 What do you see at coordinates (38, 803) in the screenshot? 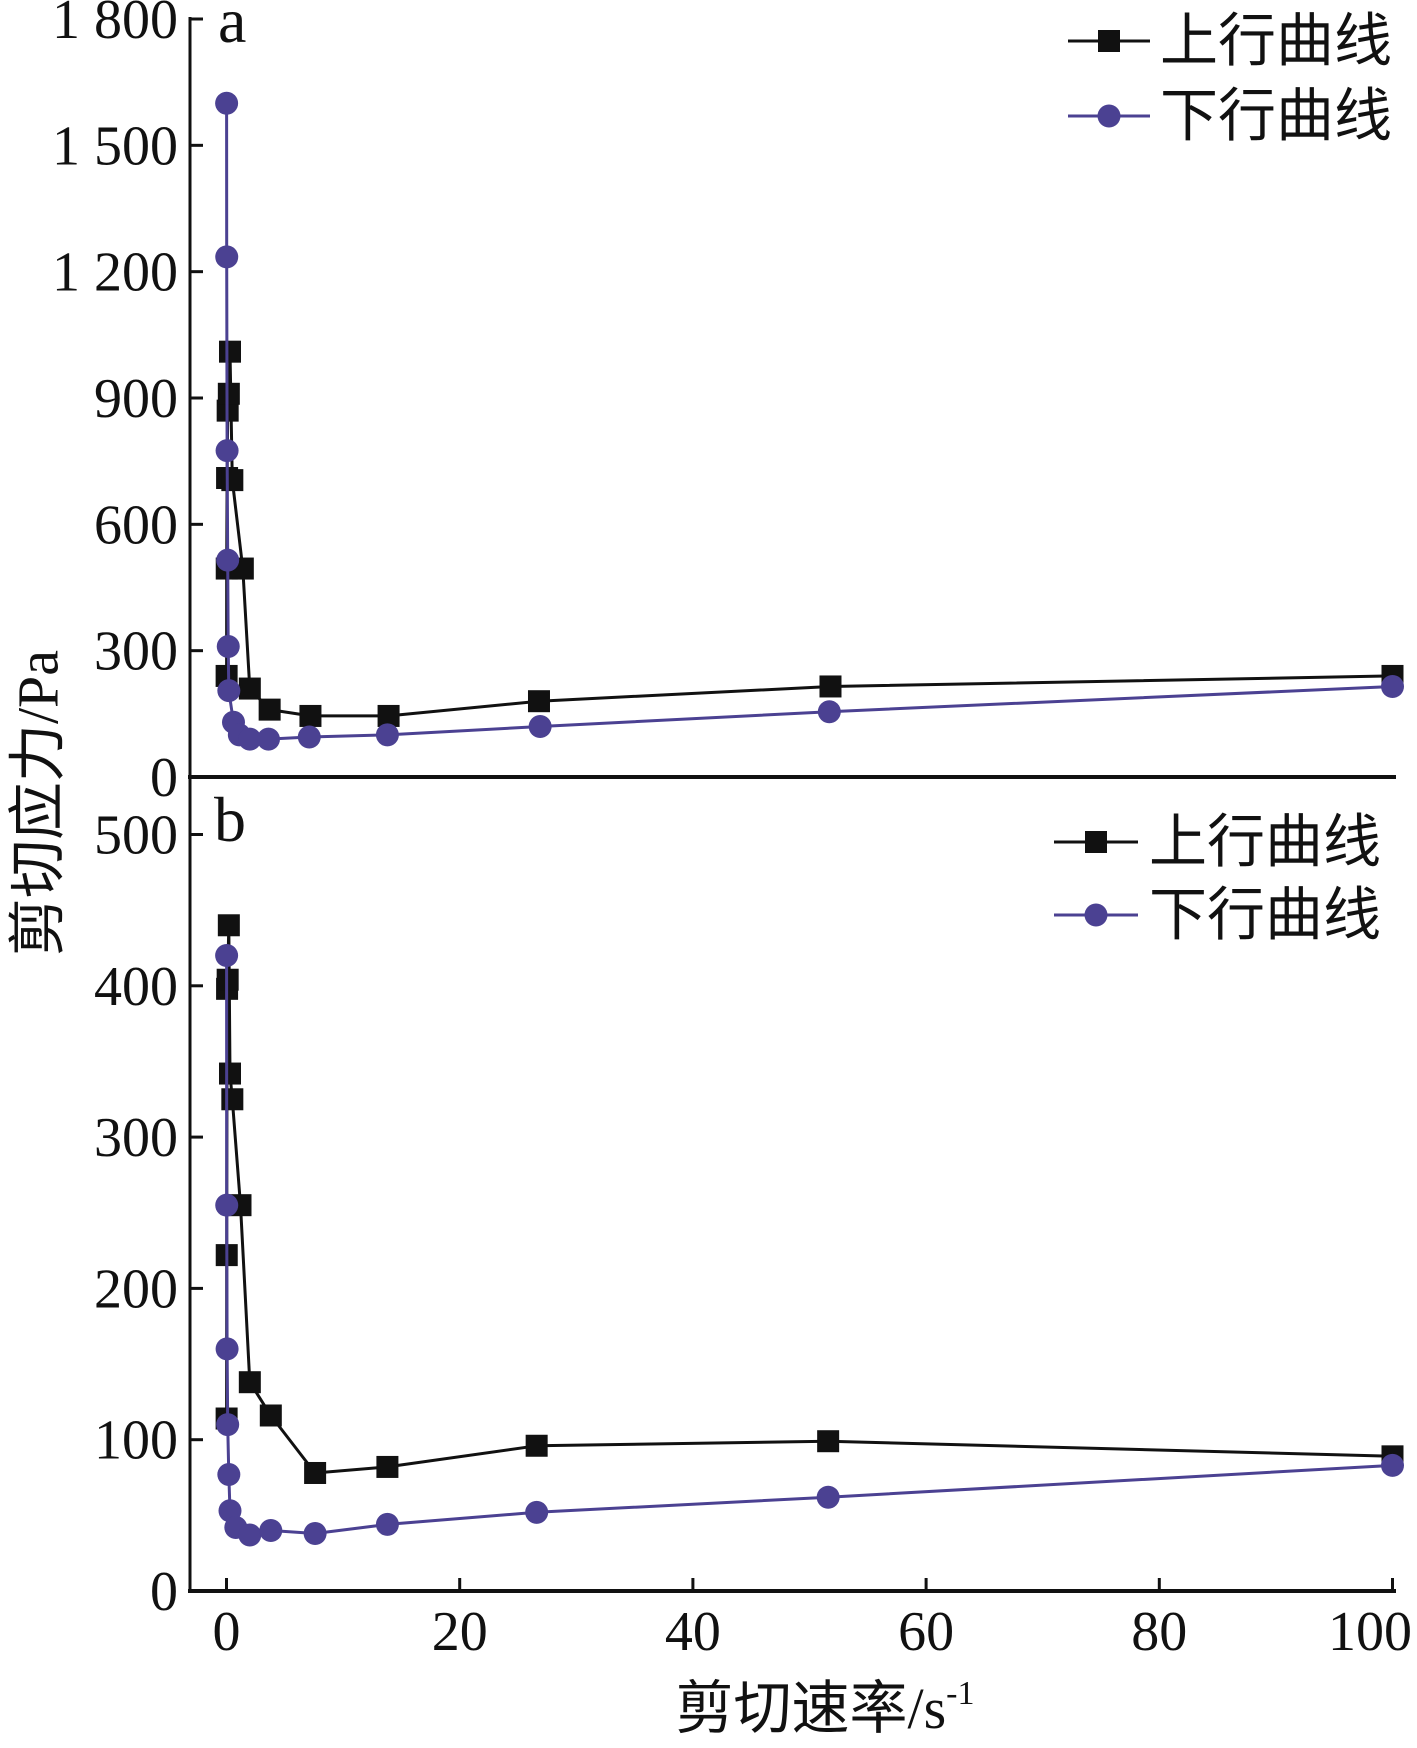
I see `y-axis-label: 剪切应力/Pa` at bounding box center [38, 803].